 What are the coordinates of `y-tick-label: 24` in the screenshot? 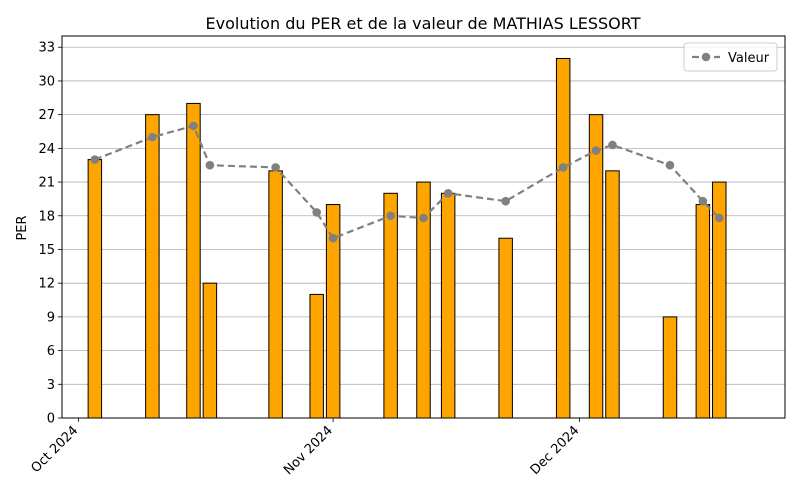 It's located at (46, 149).